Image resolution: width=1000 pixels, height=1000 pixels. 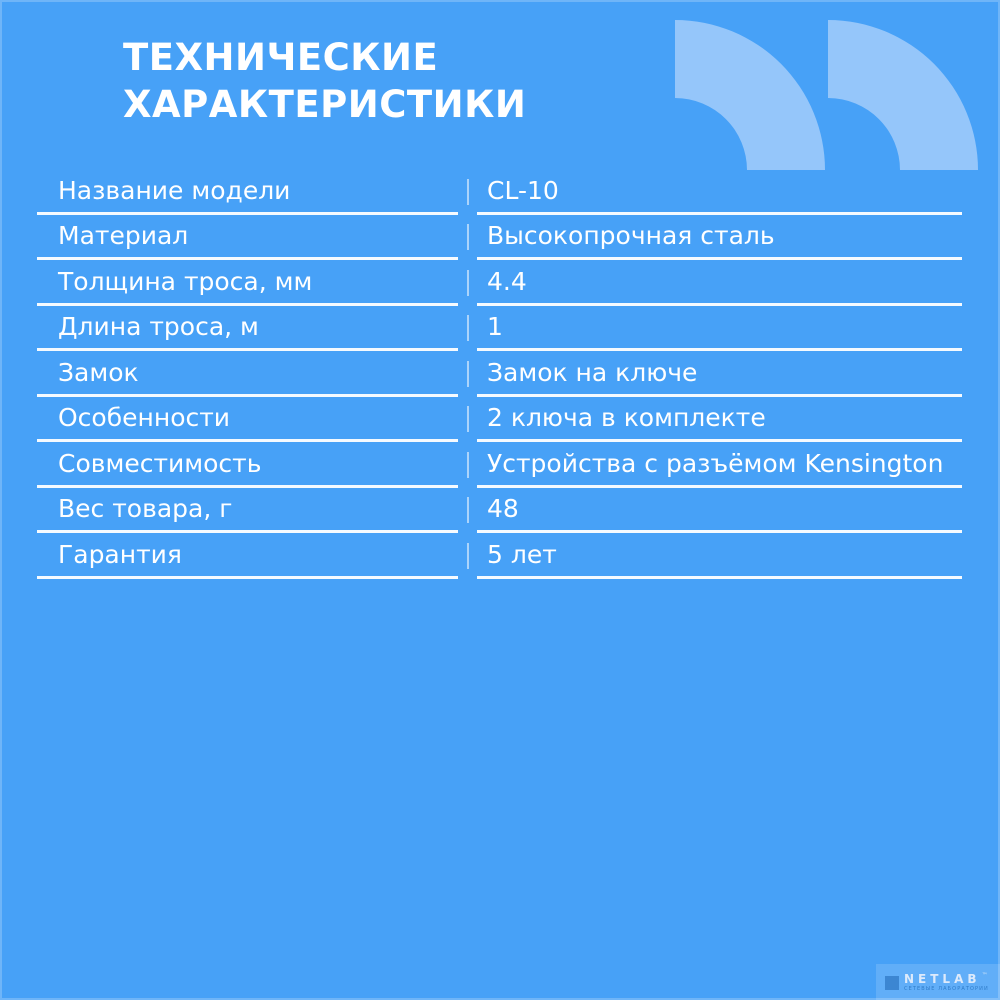 What do you see at coordinates (892, 982) in the screenshot?
I see `netlab-logo-square-icon` at bounding box center [892, 982].